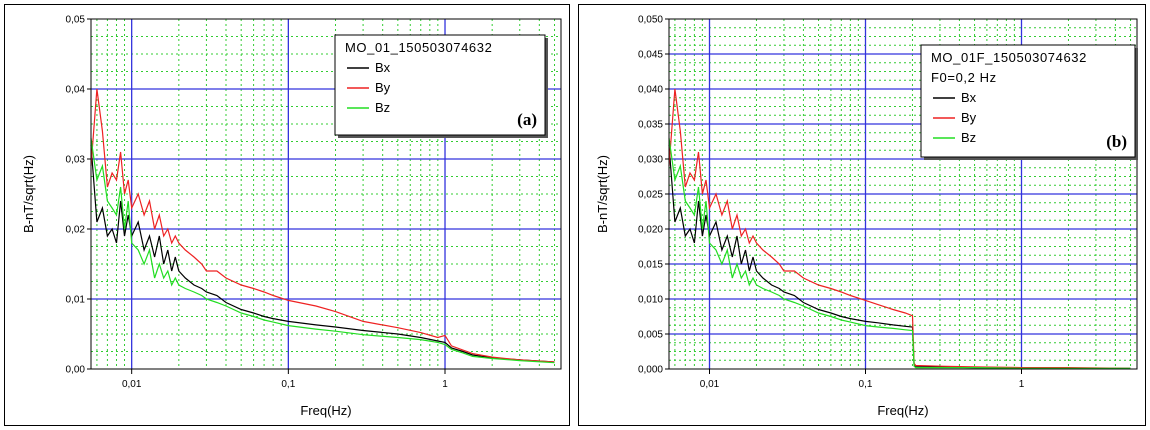 This screenshot has width=1150, height=430. What do you see at coordinates (76, 20) in the screenshot?
I see `y-tick-label: 0,05` at bounding box center [76, 20].